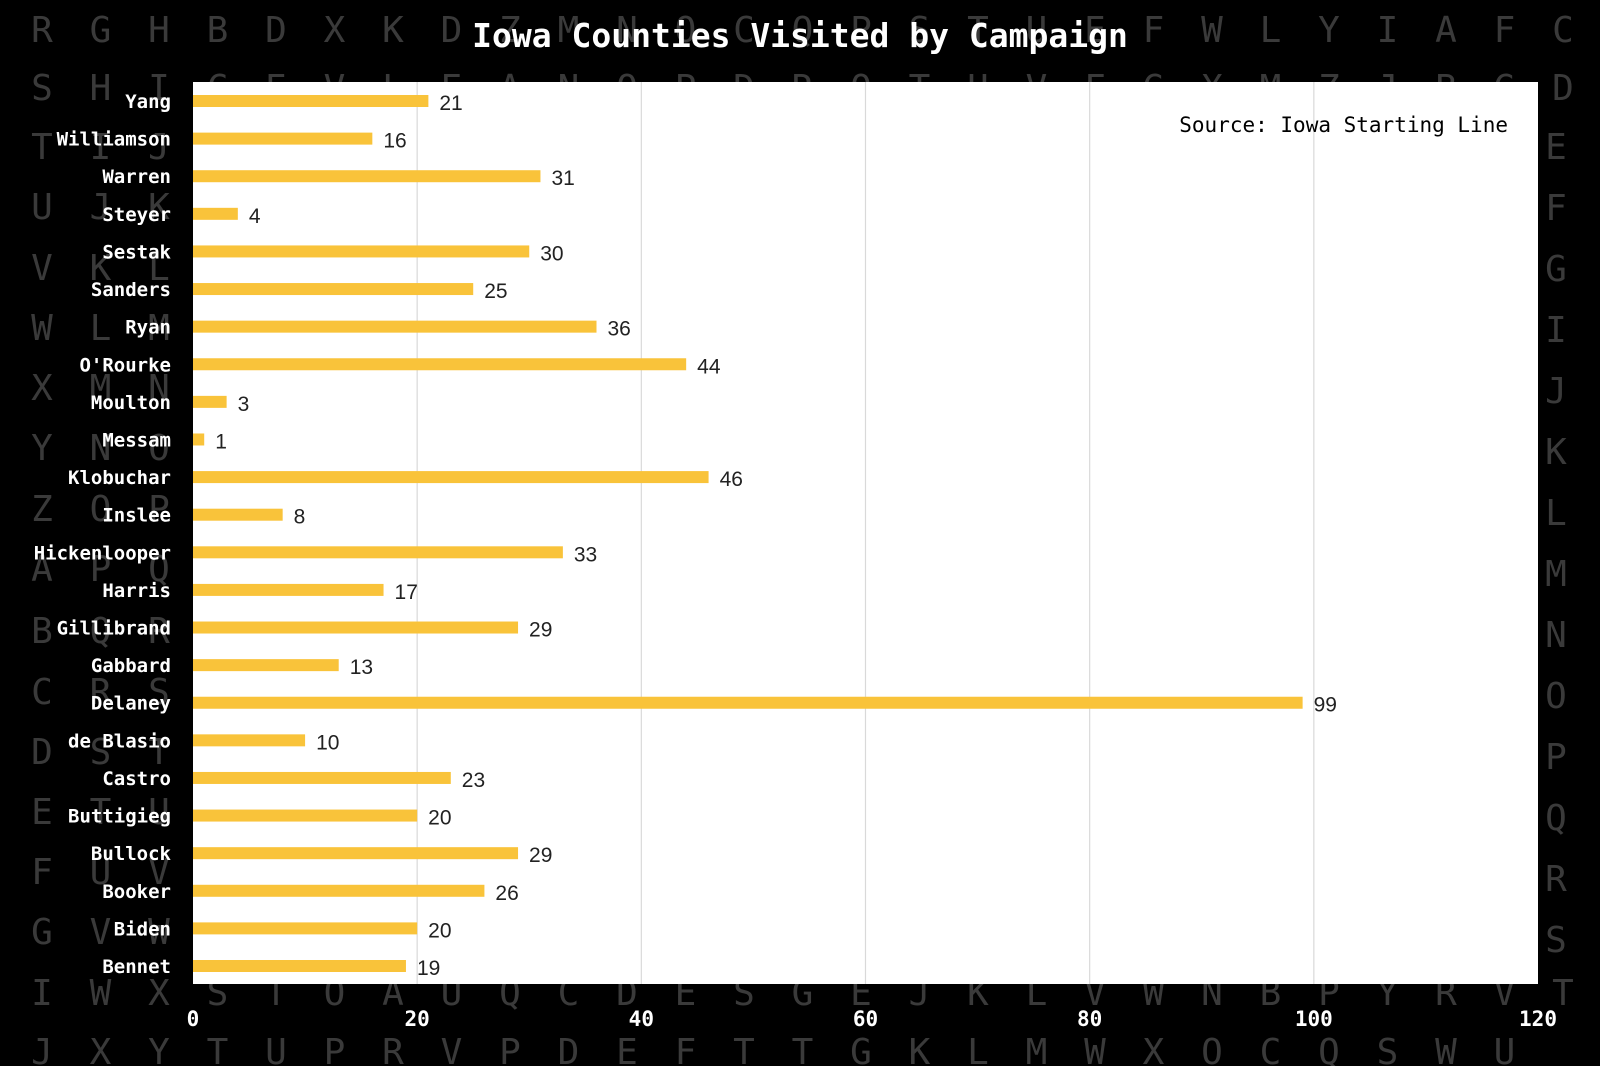 This screenshot has width=1600, height=1066. What do you see at coordinates (731, 479) in the screenshot?
I see `bar-value-label: 46` at bounding box center [731, 479].